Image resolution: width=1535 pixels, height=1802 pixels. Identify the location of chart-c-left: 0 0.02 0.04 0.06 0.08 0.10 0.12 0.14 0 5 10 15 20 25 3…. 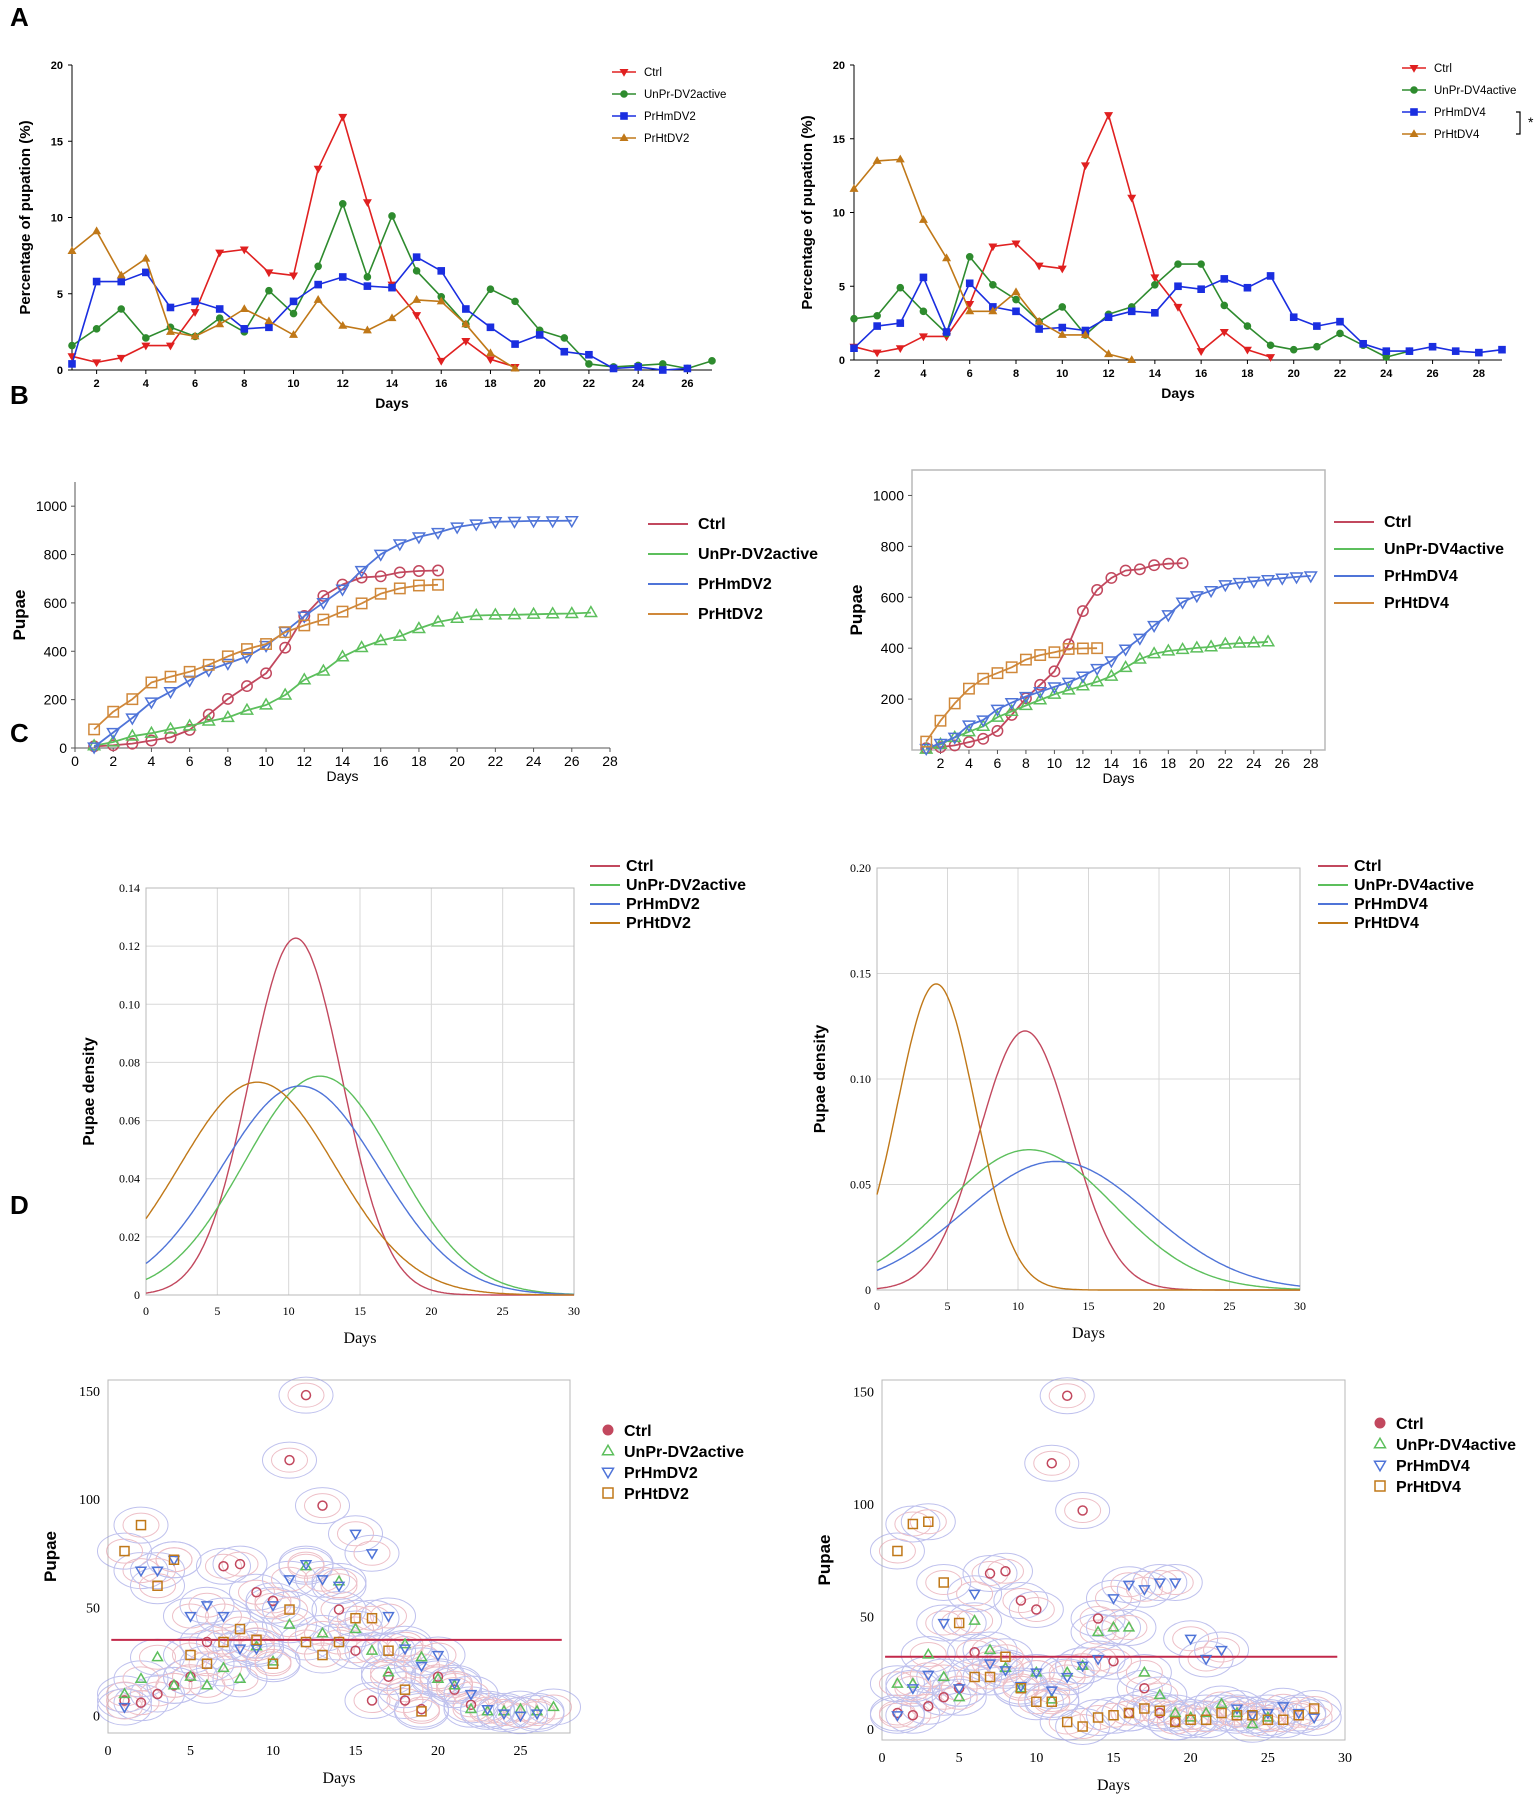
(413, 1102).